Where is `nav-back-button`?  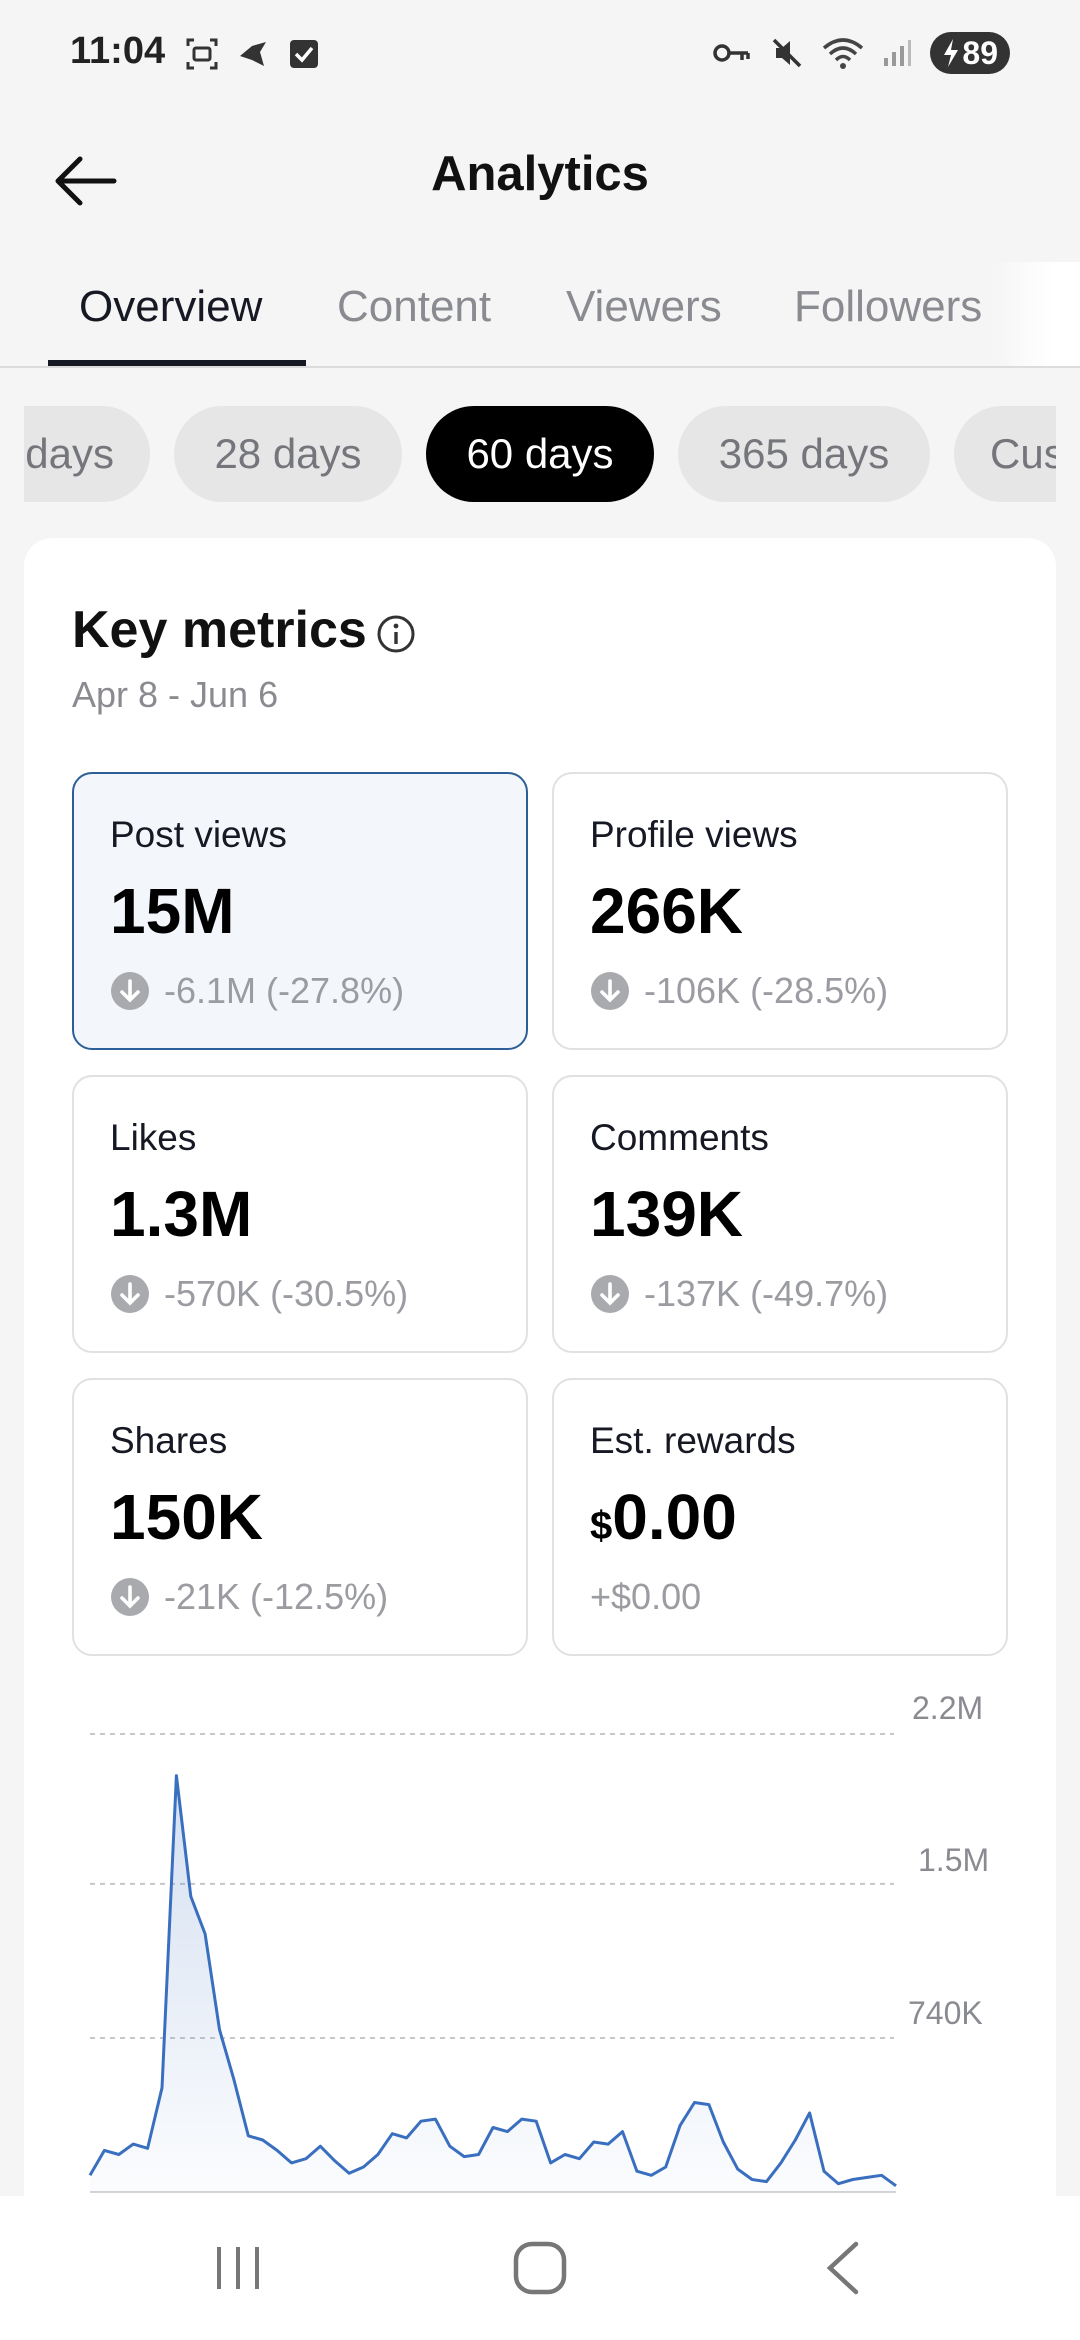
nav-back-button is located at coordinates (842, 2268).